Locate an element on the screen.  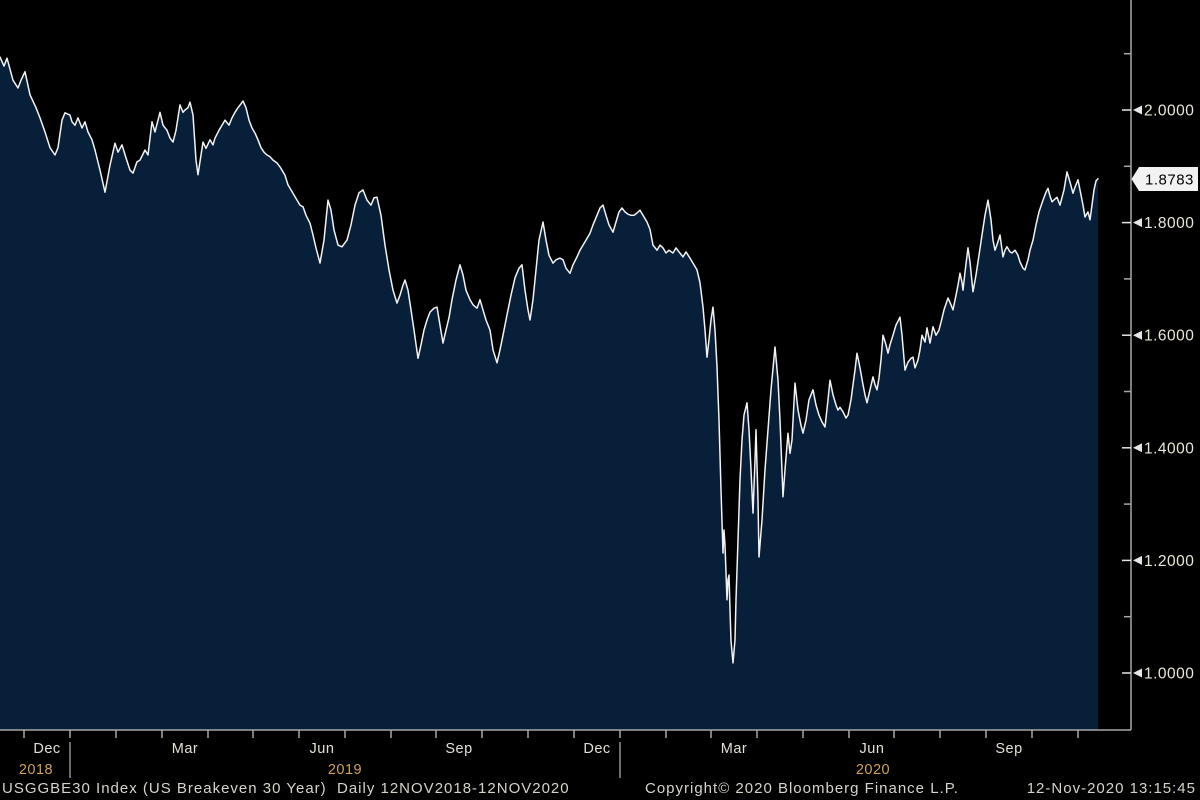
timestamp: 12-Nov-2020 13:15:45 is located at coordinates (1111, 788).